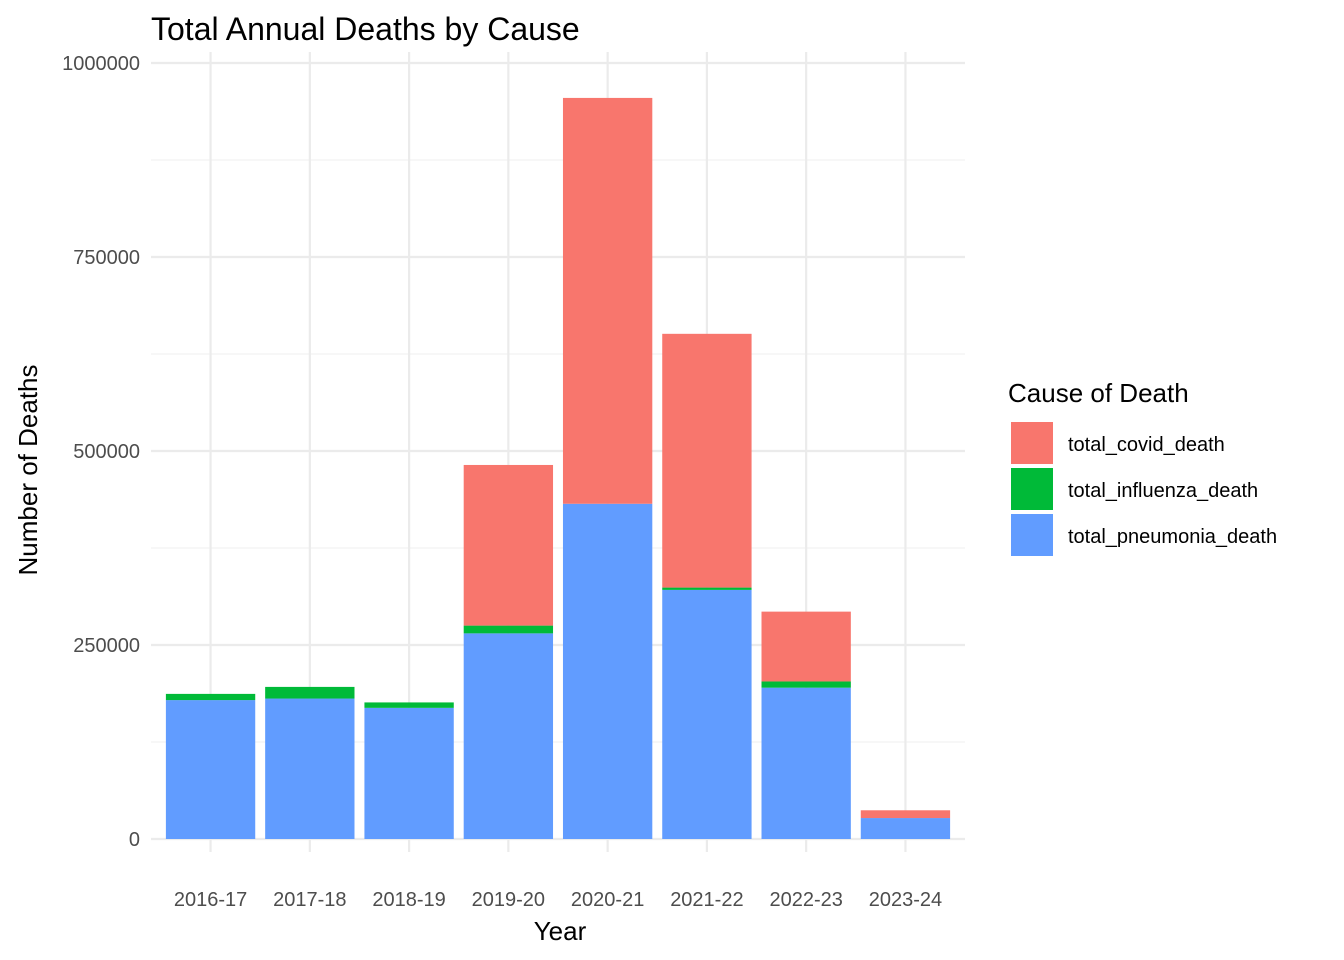 Image resolution: width=1344 pixels, height=960 pixels. I want to click on x-tick-label: 2020-21, so click(607, 900).